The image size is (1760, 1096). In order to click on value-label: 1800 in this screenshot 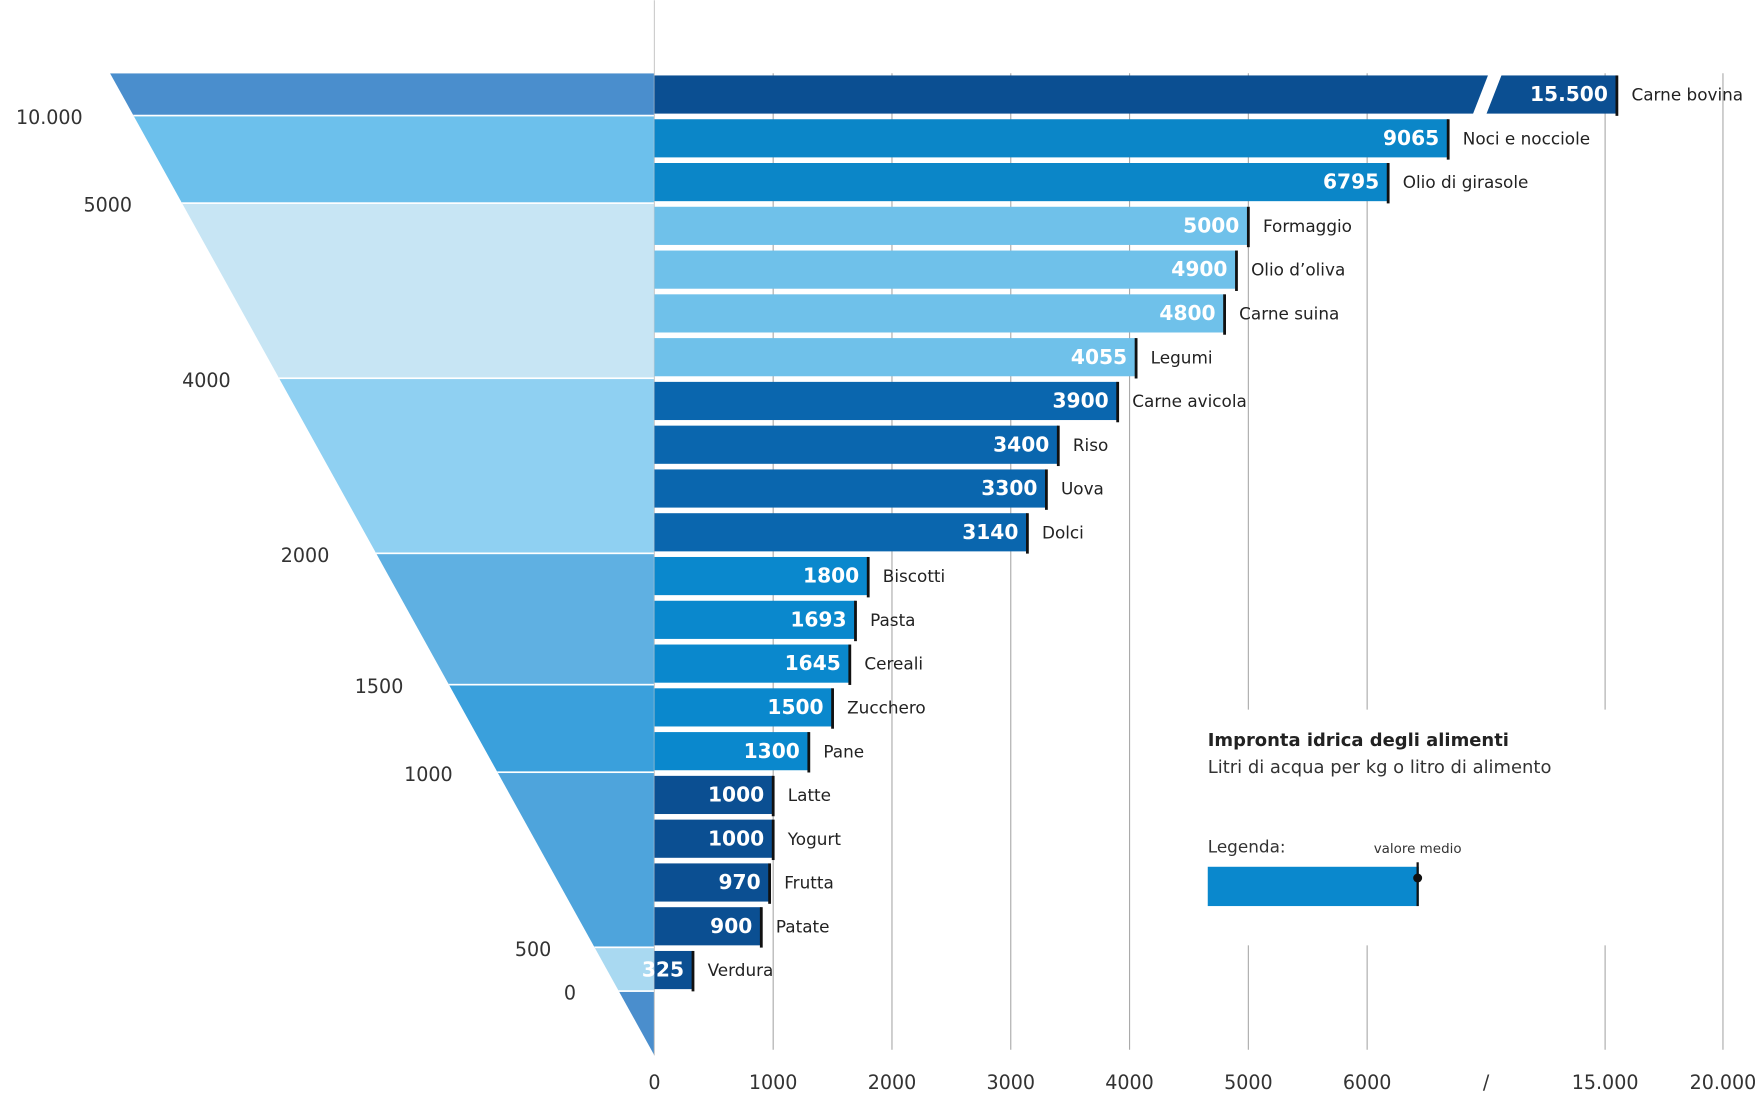, I will do `click(831, 576)`.